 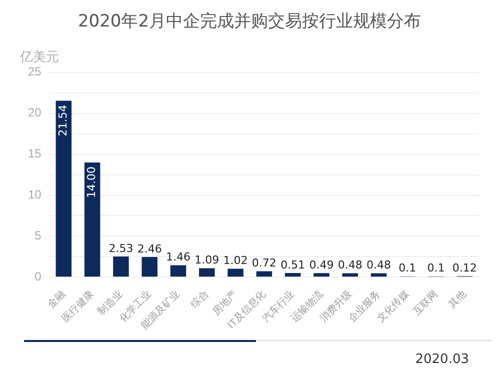 What do you see at coordinates (293, 265) in the screenshot?
I see `data-label: 0.51` at bounding box center [293, 265].